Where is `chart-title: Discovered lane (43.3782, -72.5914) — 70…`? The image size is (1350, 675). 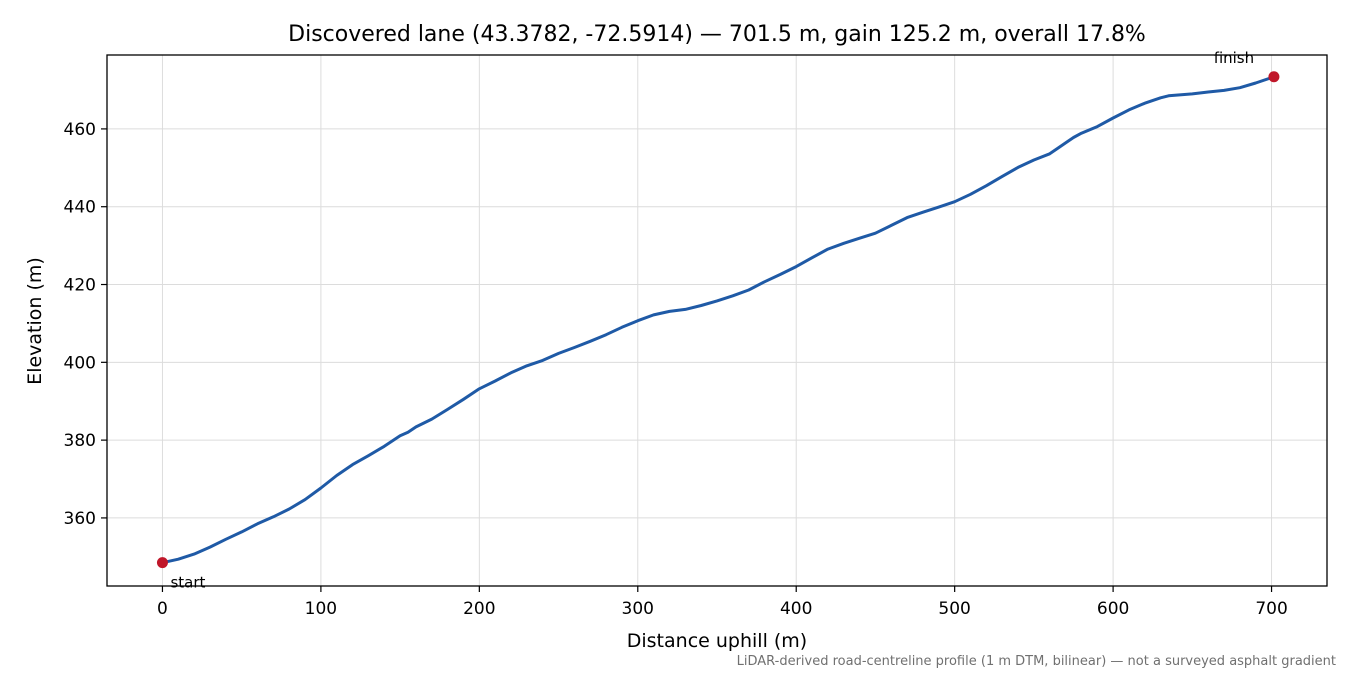 chart-title: Discovered lane (43.3782, -72.5914) — 70… is located at coordinates (717, 34).